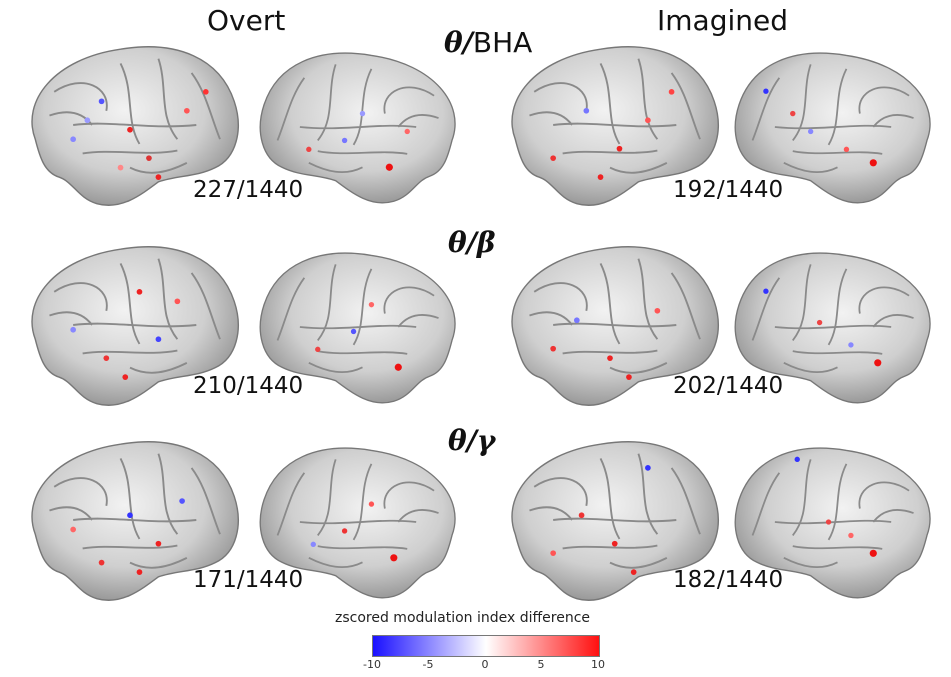 This screenshot has width=951, height=677. I want to click on count-overt-row1: 227/1440, so click(248, 190).